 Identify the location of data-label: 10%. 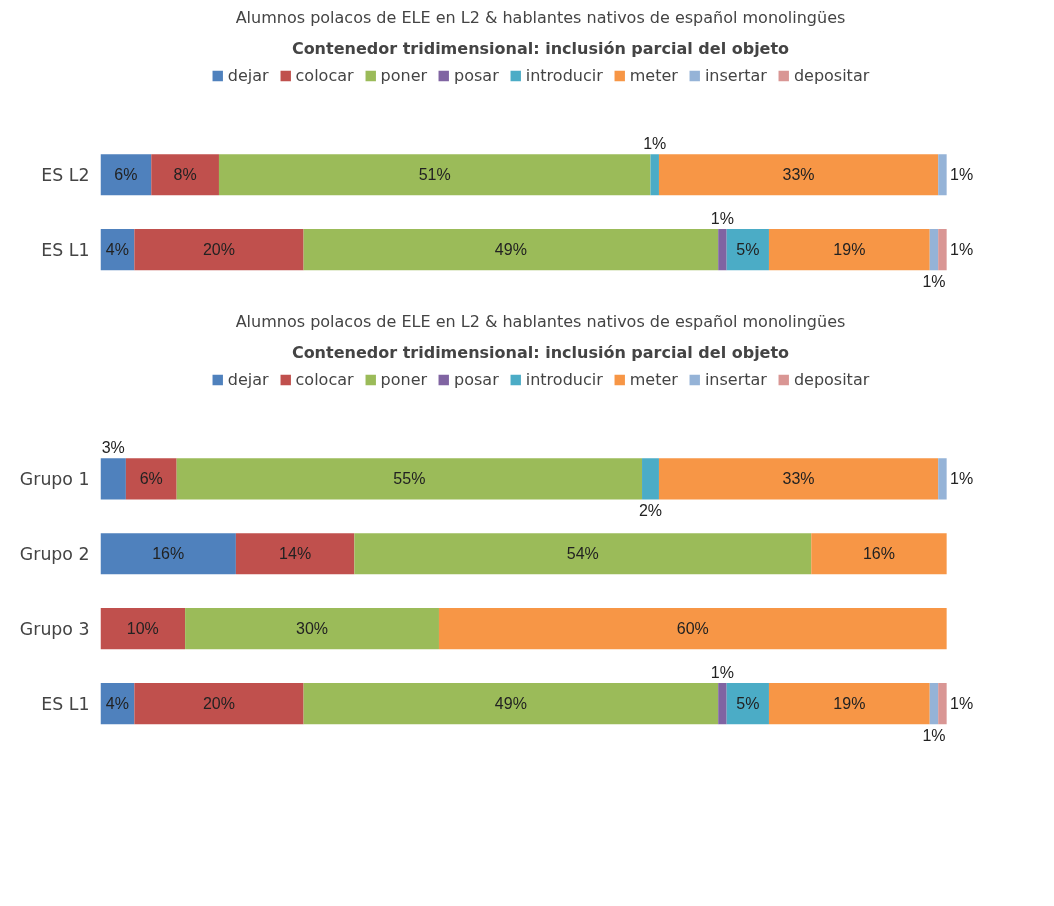
(142, 629).